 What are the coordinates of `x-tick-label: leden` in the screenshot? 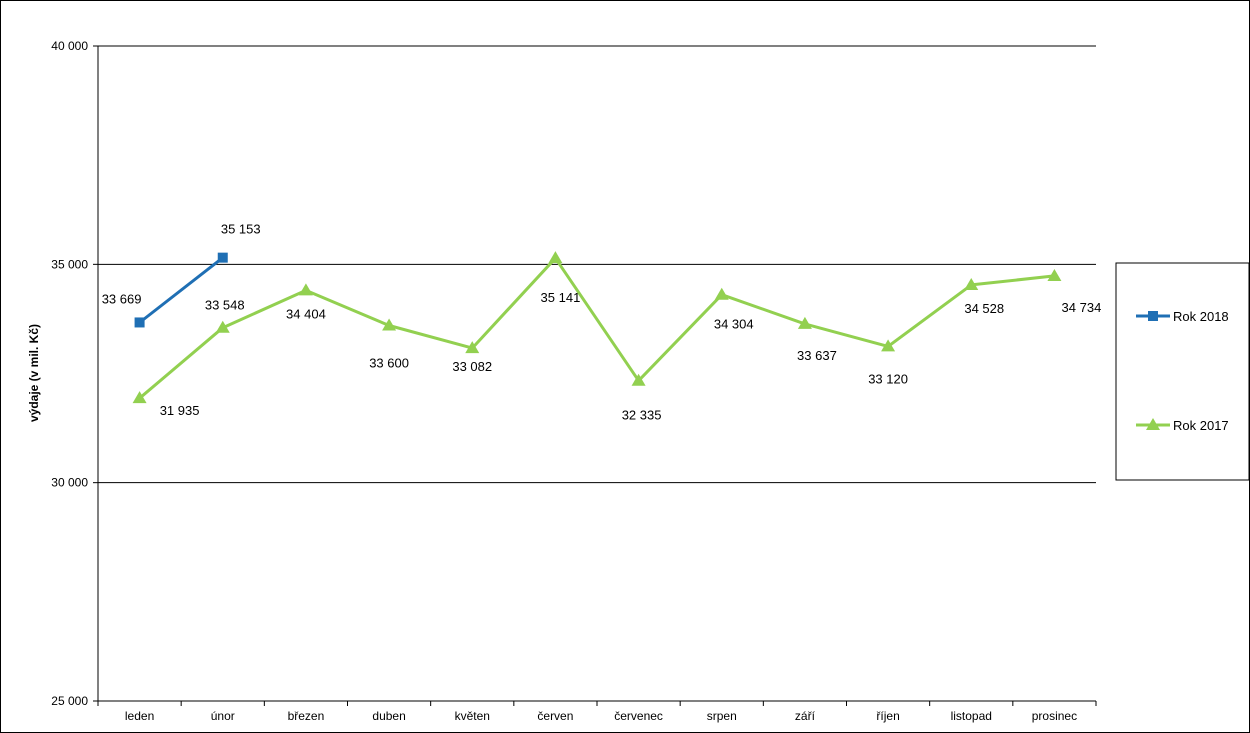 It's located at (139, 716).